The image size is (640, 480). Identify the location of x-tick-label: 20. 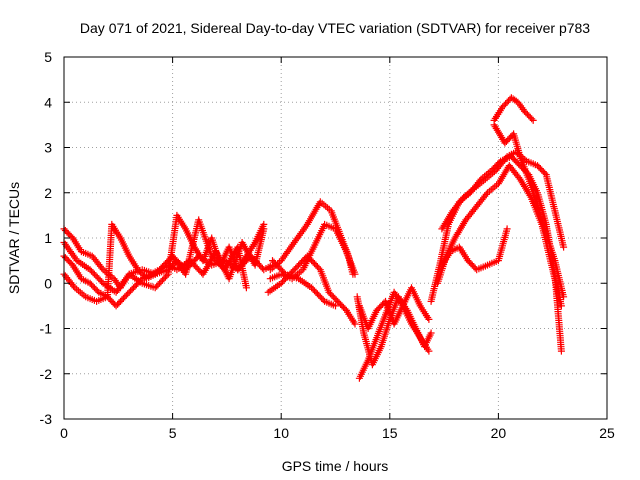
(499, 433).